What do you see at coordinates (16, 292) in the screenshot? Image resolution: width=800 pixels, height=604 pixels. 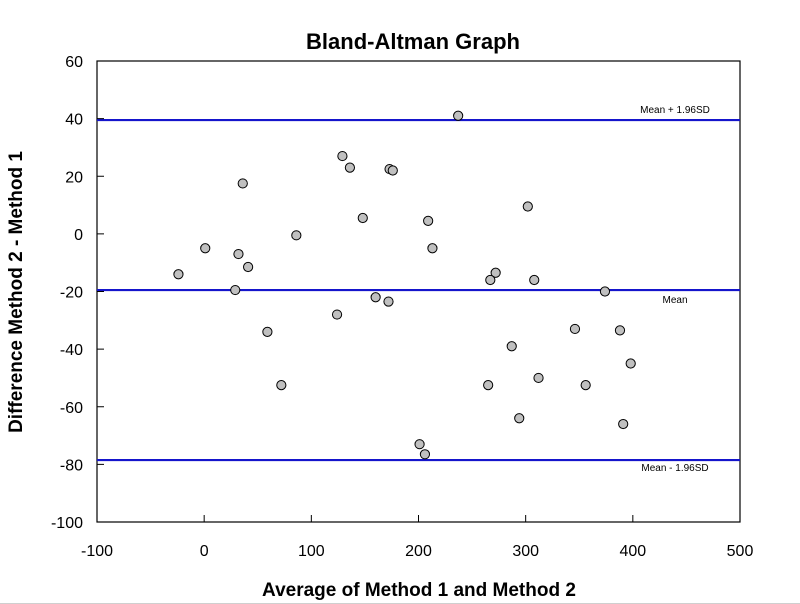 I see `y-axis-label: Difference Method 2 - Method 1` at bounding box center [16, 292].